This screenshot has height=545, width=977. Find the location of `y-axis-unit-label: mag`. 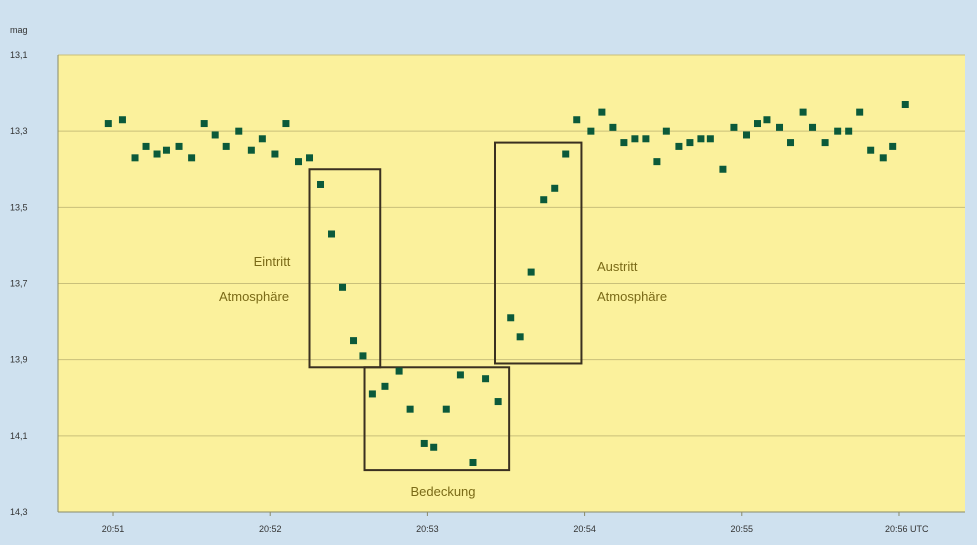

y-axis-unit-label: mag is located at coordinates (19, 30).